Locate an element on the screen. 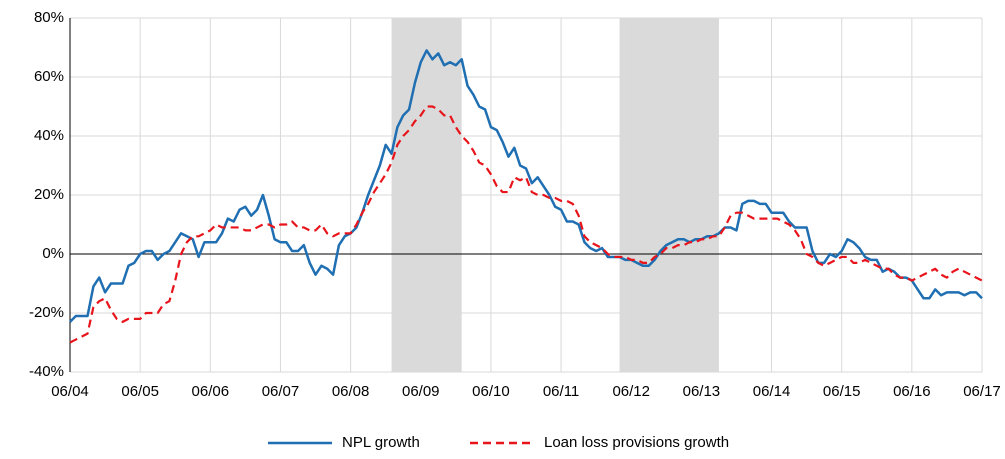  legend-label: Loan loss provisions growth is located at coordinates (636, 442).